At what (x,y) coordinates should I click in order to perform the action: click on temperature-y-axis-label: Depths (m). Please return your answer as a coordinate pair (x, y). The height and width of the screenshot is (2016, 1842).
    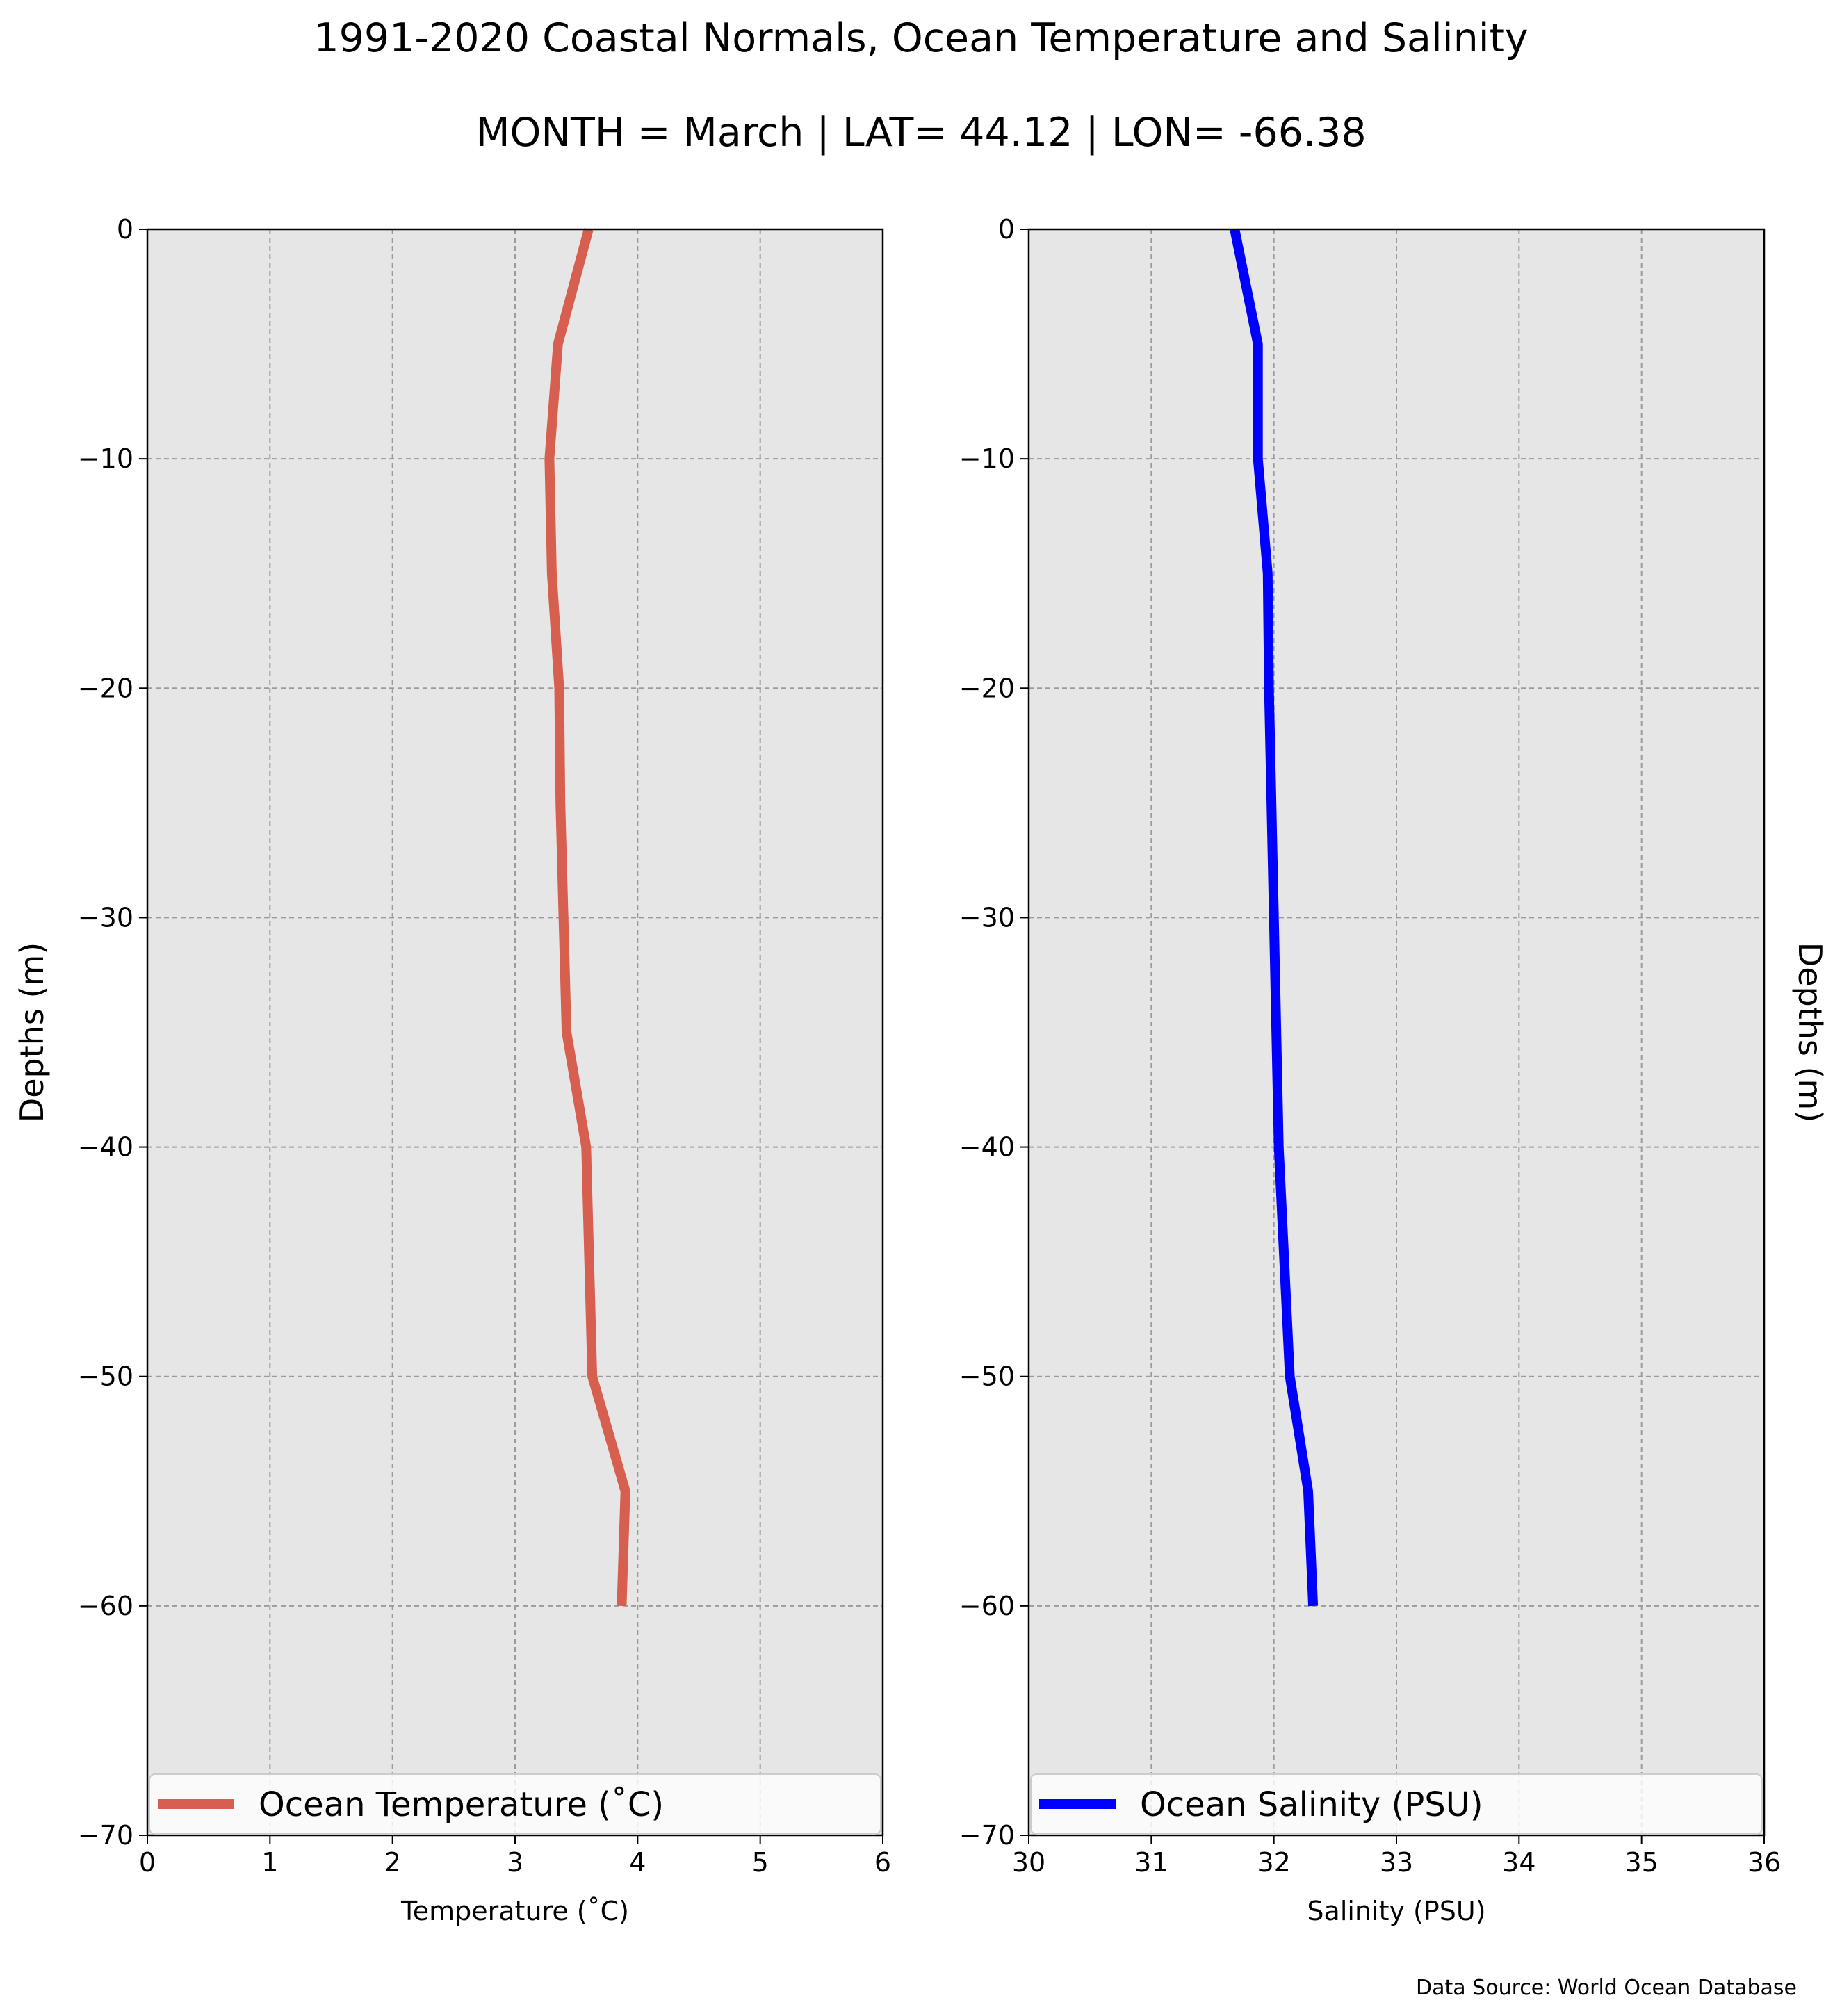
    Looking at the image, I should click on (32, 1032).